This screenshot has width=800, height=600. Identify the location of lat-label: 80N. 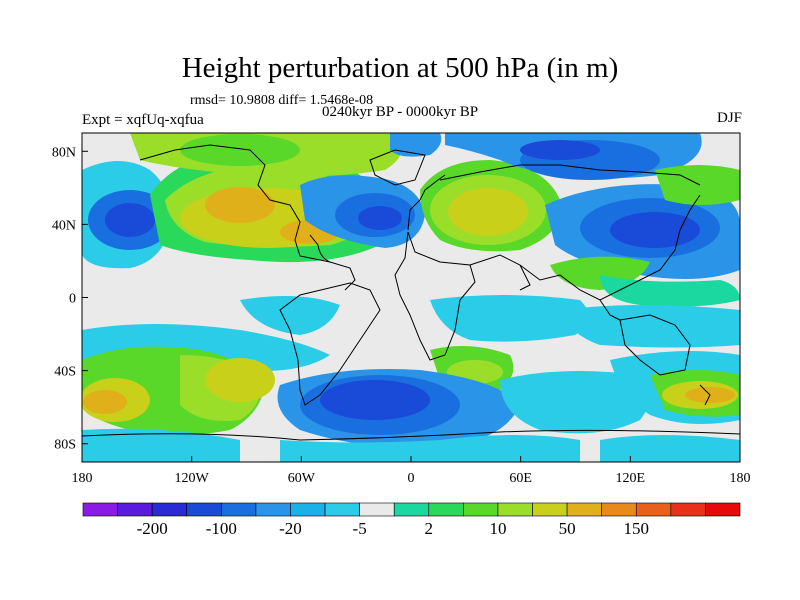
(64, 152).